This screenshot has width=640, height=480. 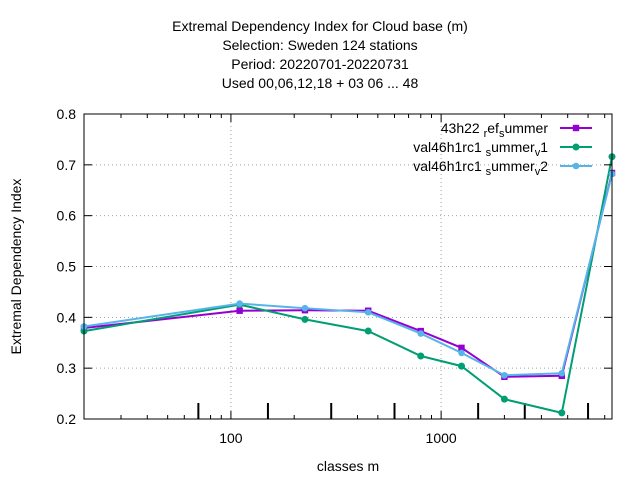 What do you see at coordinates (320, 45) in the screenshot?
I see `title-line-2: Selection: Sweden 124 stations` at bounding box center [320, 45].